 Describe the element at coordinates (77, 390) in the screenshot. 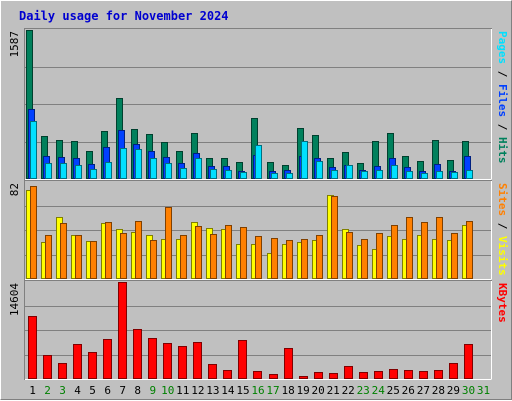

I see `x-tick-label: 4` at that location.